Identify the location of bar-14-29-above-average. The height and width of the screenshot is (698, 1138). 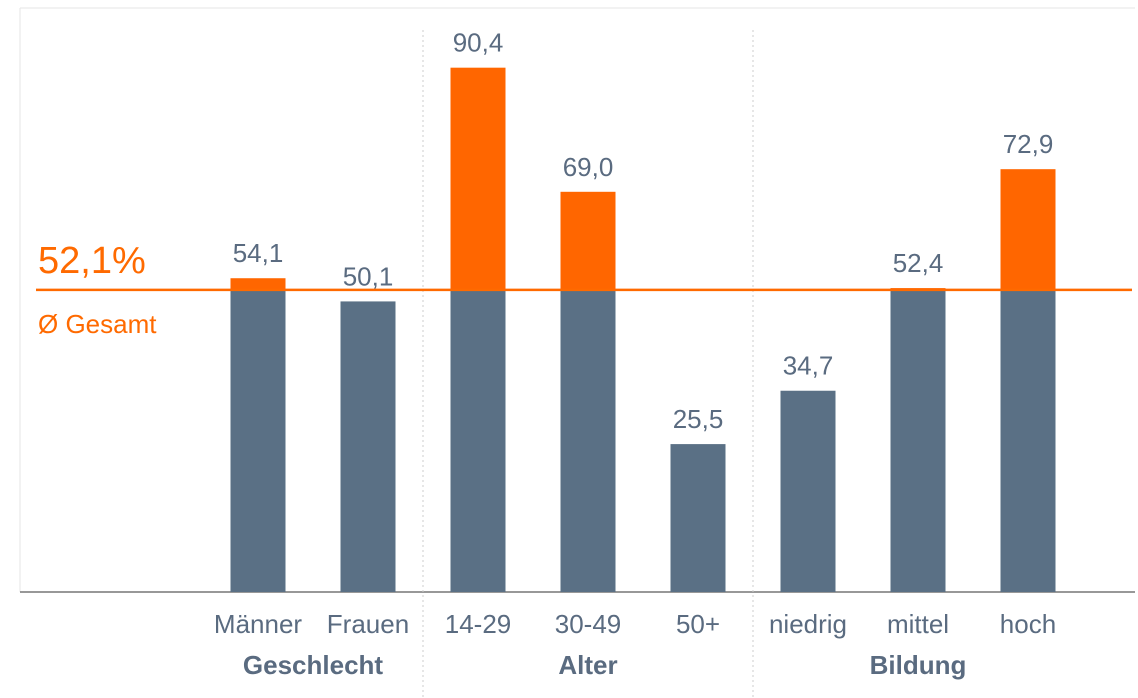
(478, 178).